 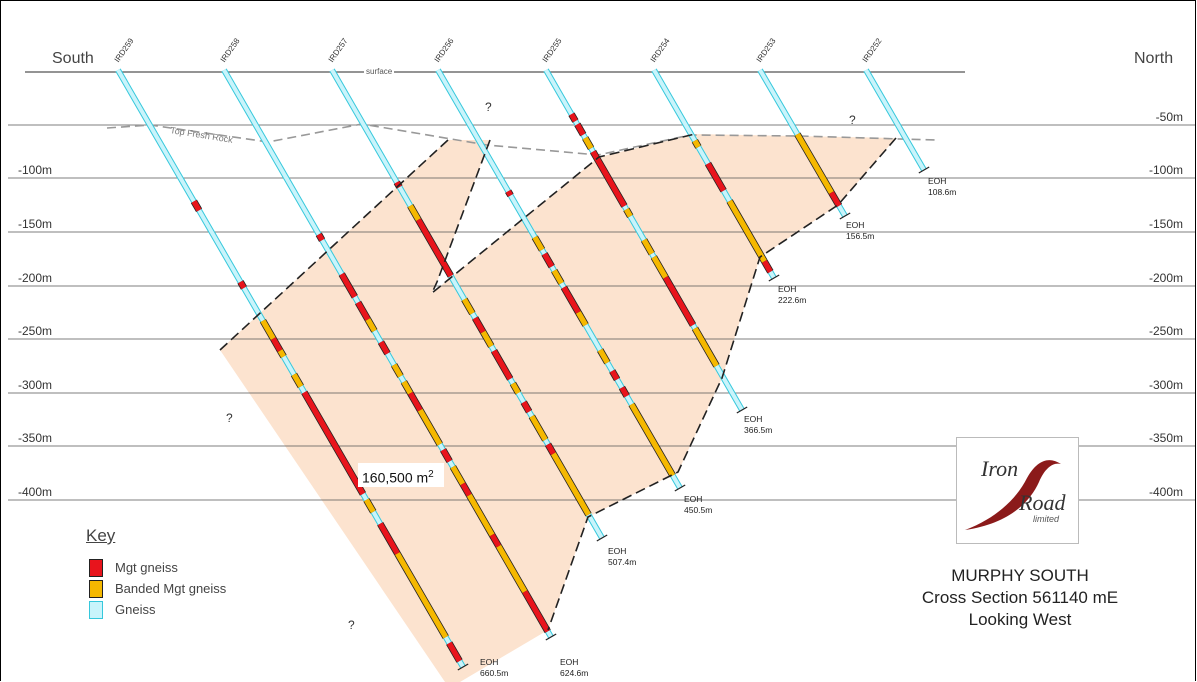 I want to click on logo-word-road: Road, so click(x=1042, y=502).